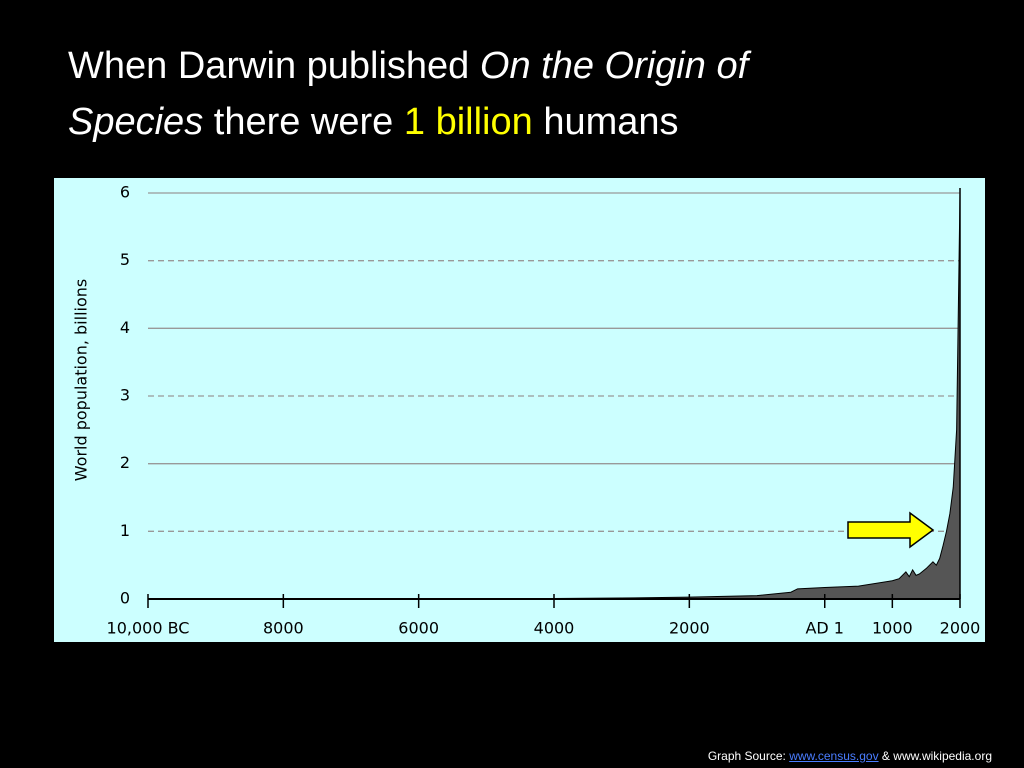  Describe the element at coordinates (303, 122) in the screenshot. I see `title-text: there were` at that location.